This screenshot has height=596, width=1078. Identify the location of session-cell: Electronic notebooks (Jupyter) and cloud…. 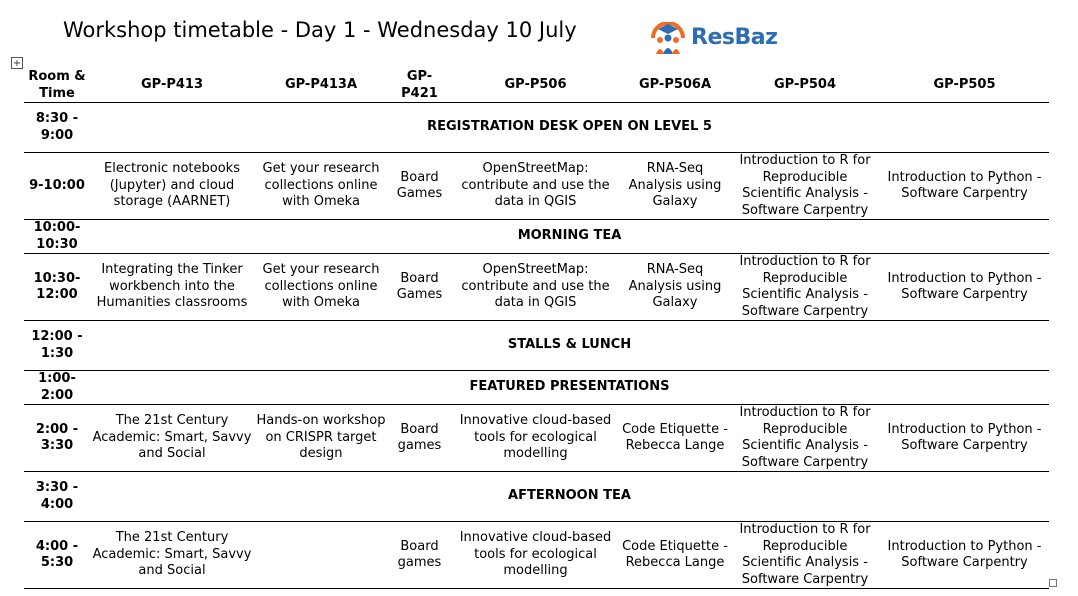
(172, 185).